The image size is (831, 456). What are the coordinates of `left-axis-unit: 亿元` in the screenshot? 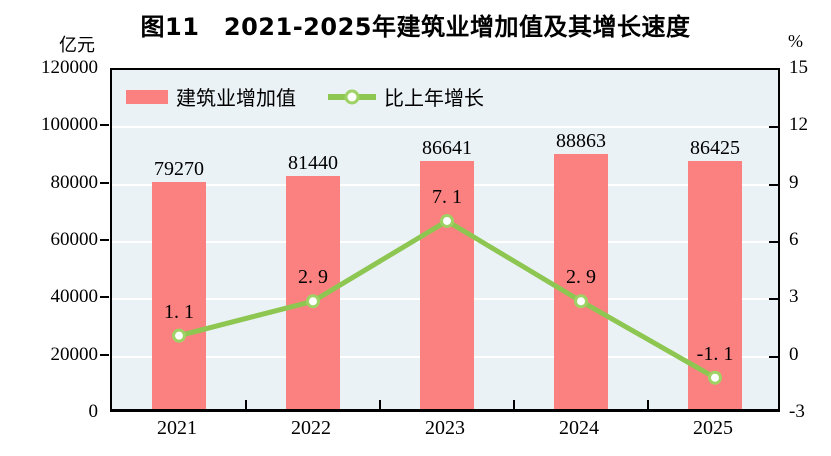 It's located at (77, 45).